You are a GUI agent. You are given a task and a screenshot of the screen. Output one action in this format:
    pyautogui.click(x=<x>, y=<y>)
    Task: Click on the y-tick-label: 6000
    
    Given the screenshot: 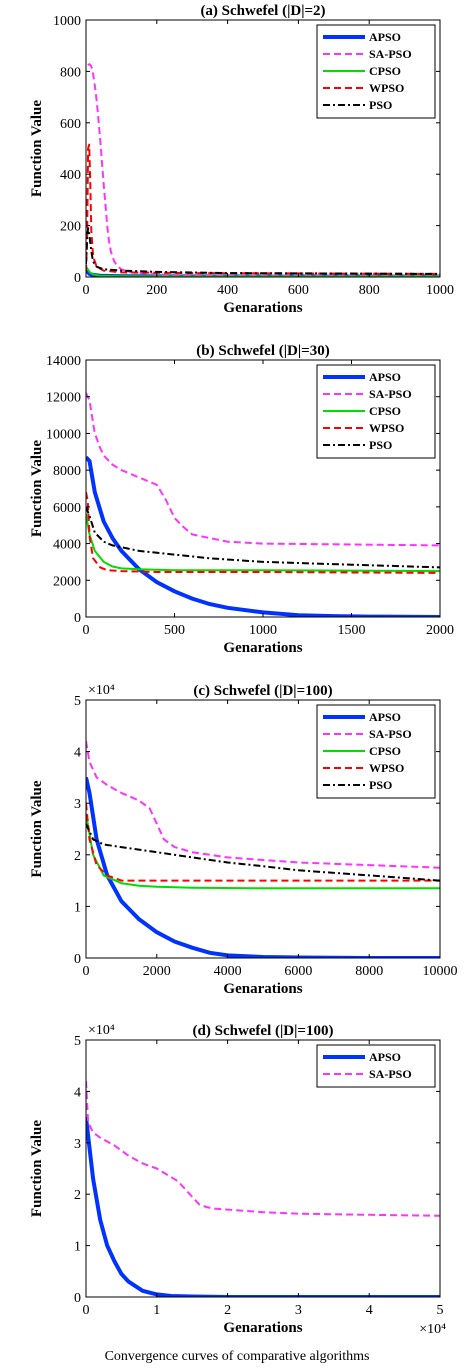 What is the action you would take?
    pyautogui.click(x=67, y=508)
    